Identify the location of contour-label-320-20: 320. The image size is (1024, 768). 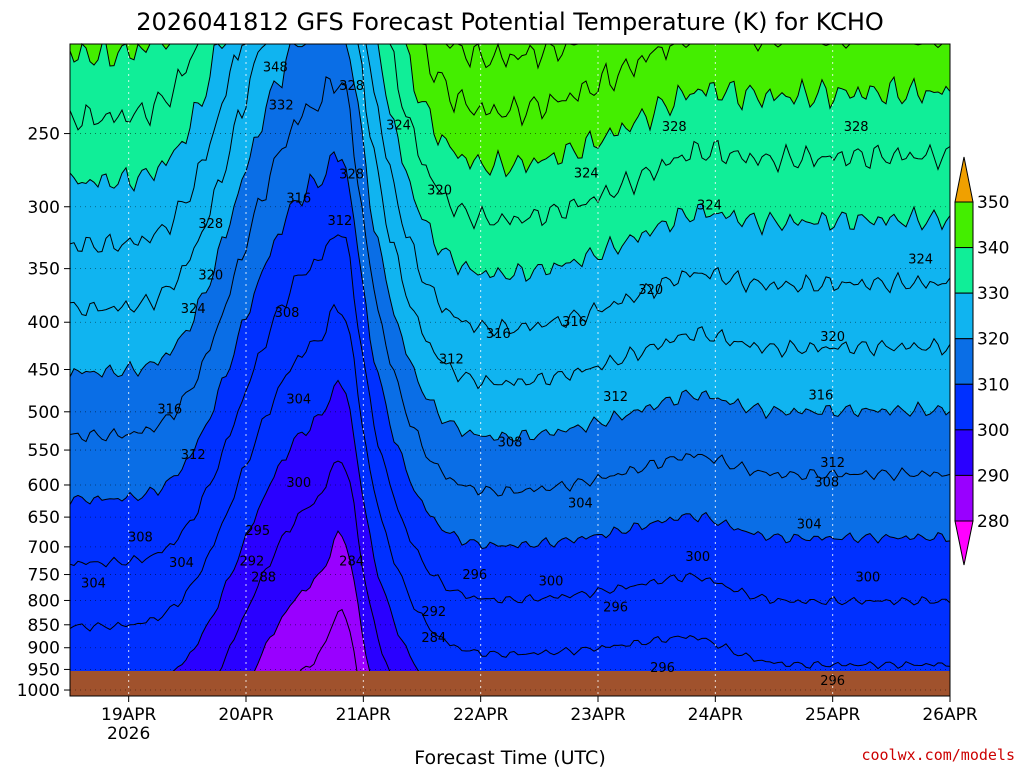
(832, 337).